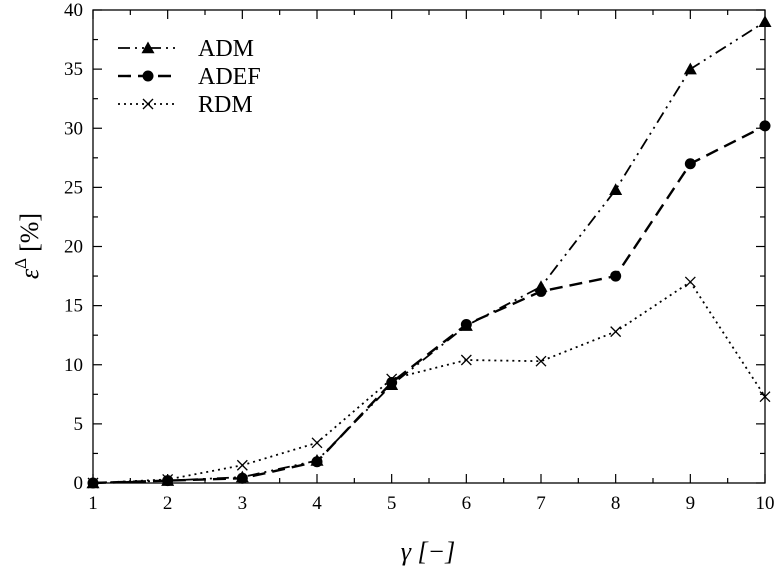 The height and width of the screenshot is (570, 777). I want to click on legend-marker-adm, so click(148, 47).